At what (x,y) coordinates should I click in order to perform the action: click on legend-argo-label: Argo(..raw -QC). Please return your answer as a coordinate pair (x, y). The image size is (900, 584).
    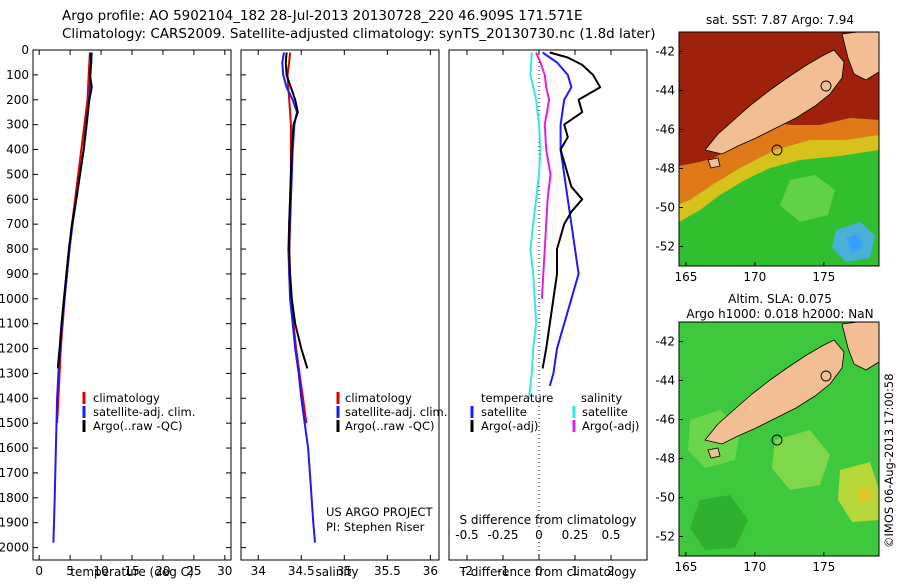
    Looking at the image, I should click on (390, 426).